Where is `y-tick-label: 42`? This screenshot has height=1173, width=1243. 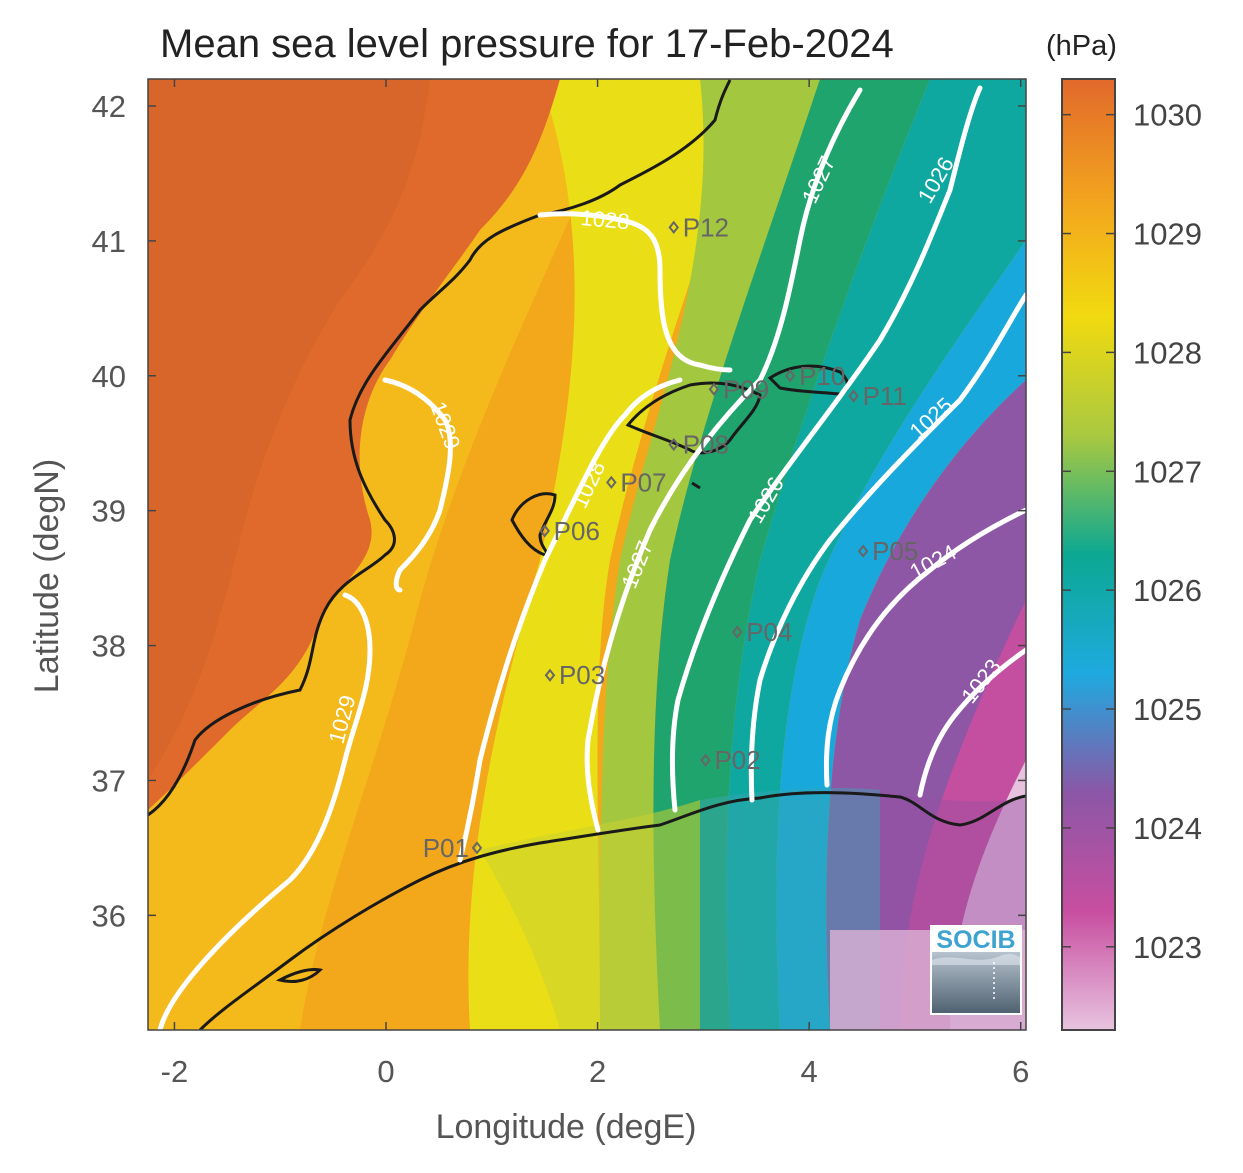
y-tick-label: 42 is located at coordinates (109, 106).